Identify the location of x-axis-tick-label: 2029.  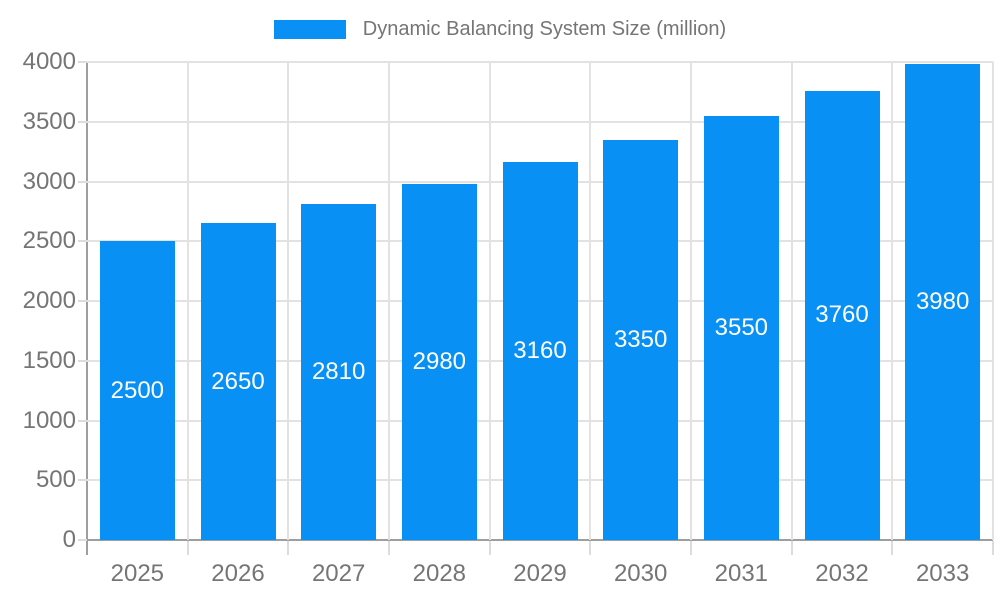
(540, 573).